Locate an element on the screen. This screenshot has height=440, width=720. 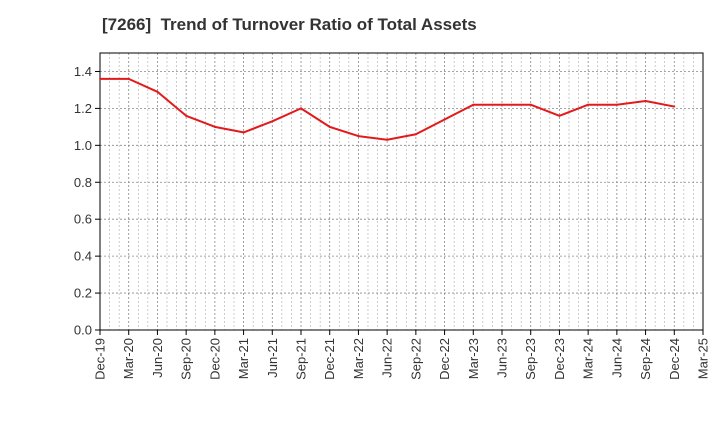
x-tick-label: Dec-23 is located at coordinates (559, 359).